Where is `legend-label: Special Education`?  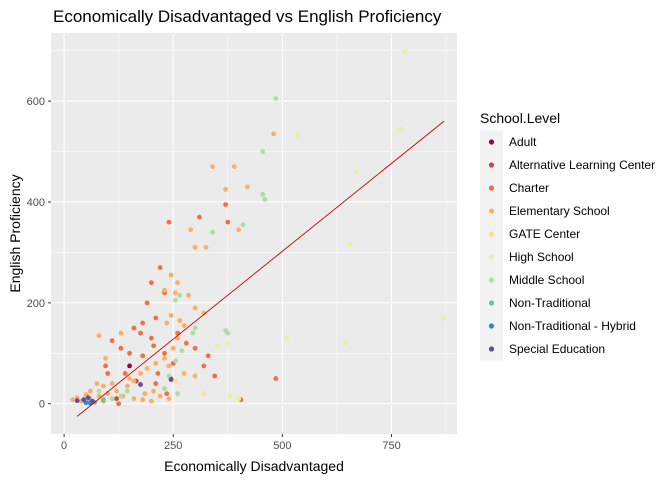 legend-label: Special Education is located at coordinates (557, 349).